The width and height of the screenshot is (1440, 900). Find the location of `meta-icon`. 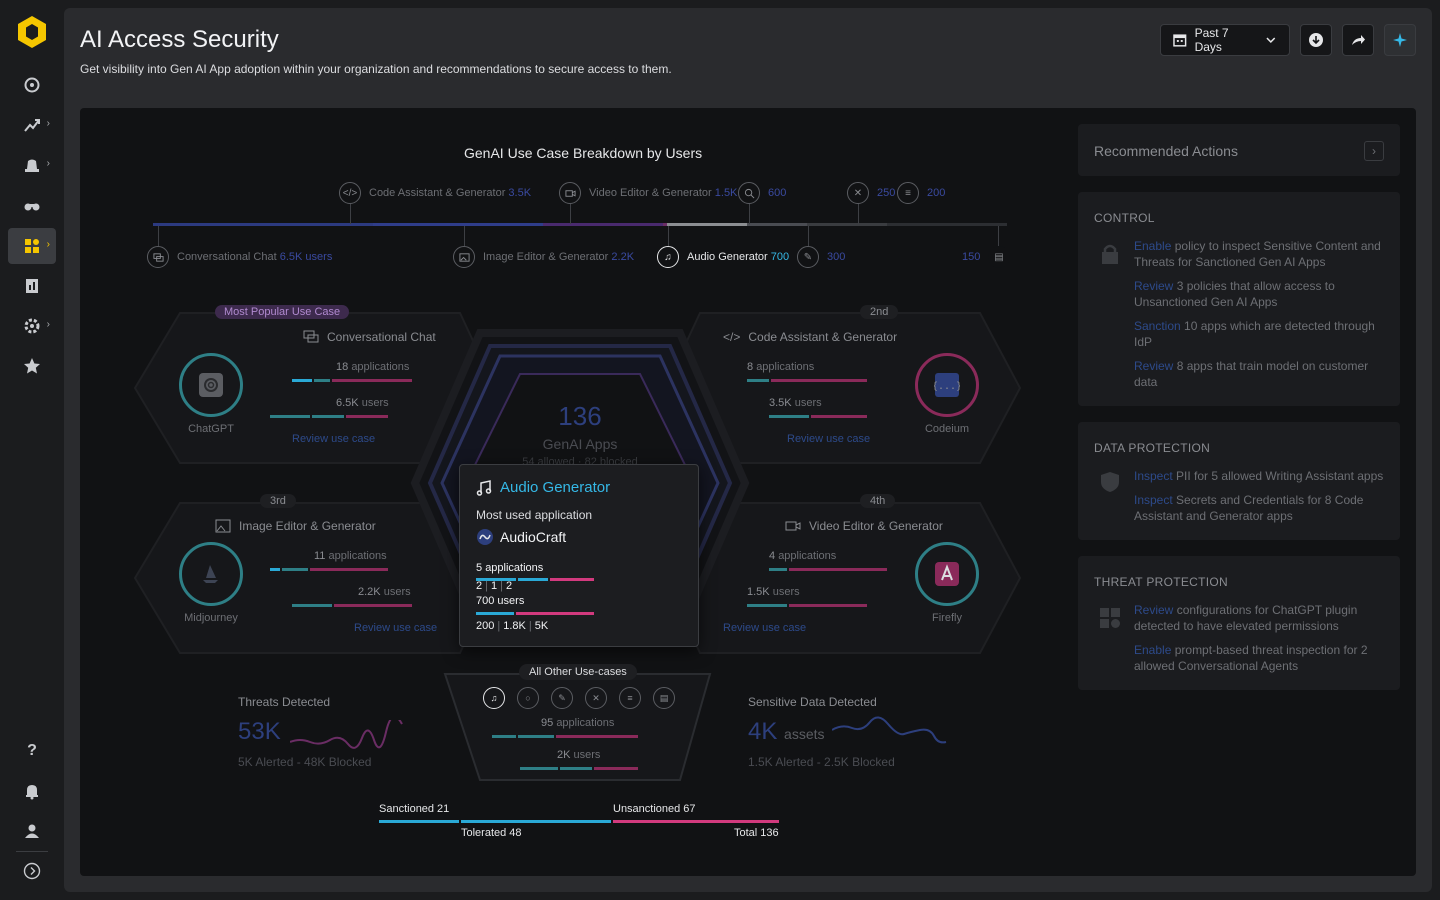

meta-icon is located at coordinates (485, 537).